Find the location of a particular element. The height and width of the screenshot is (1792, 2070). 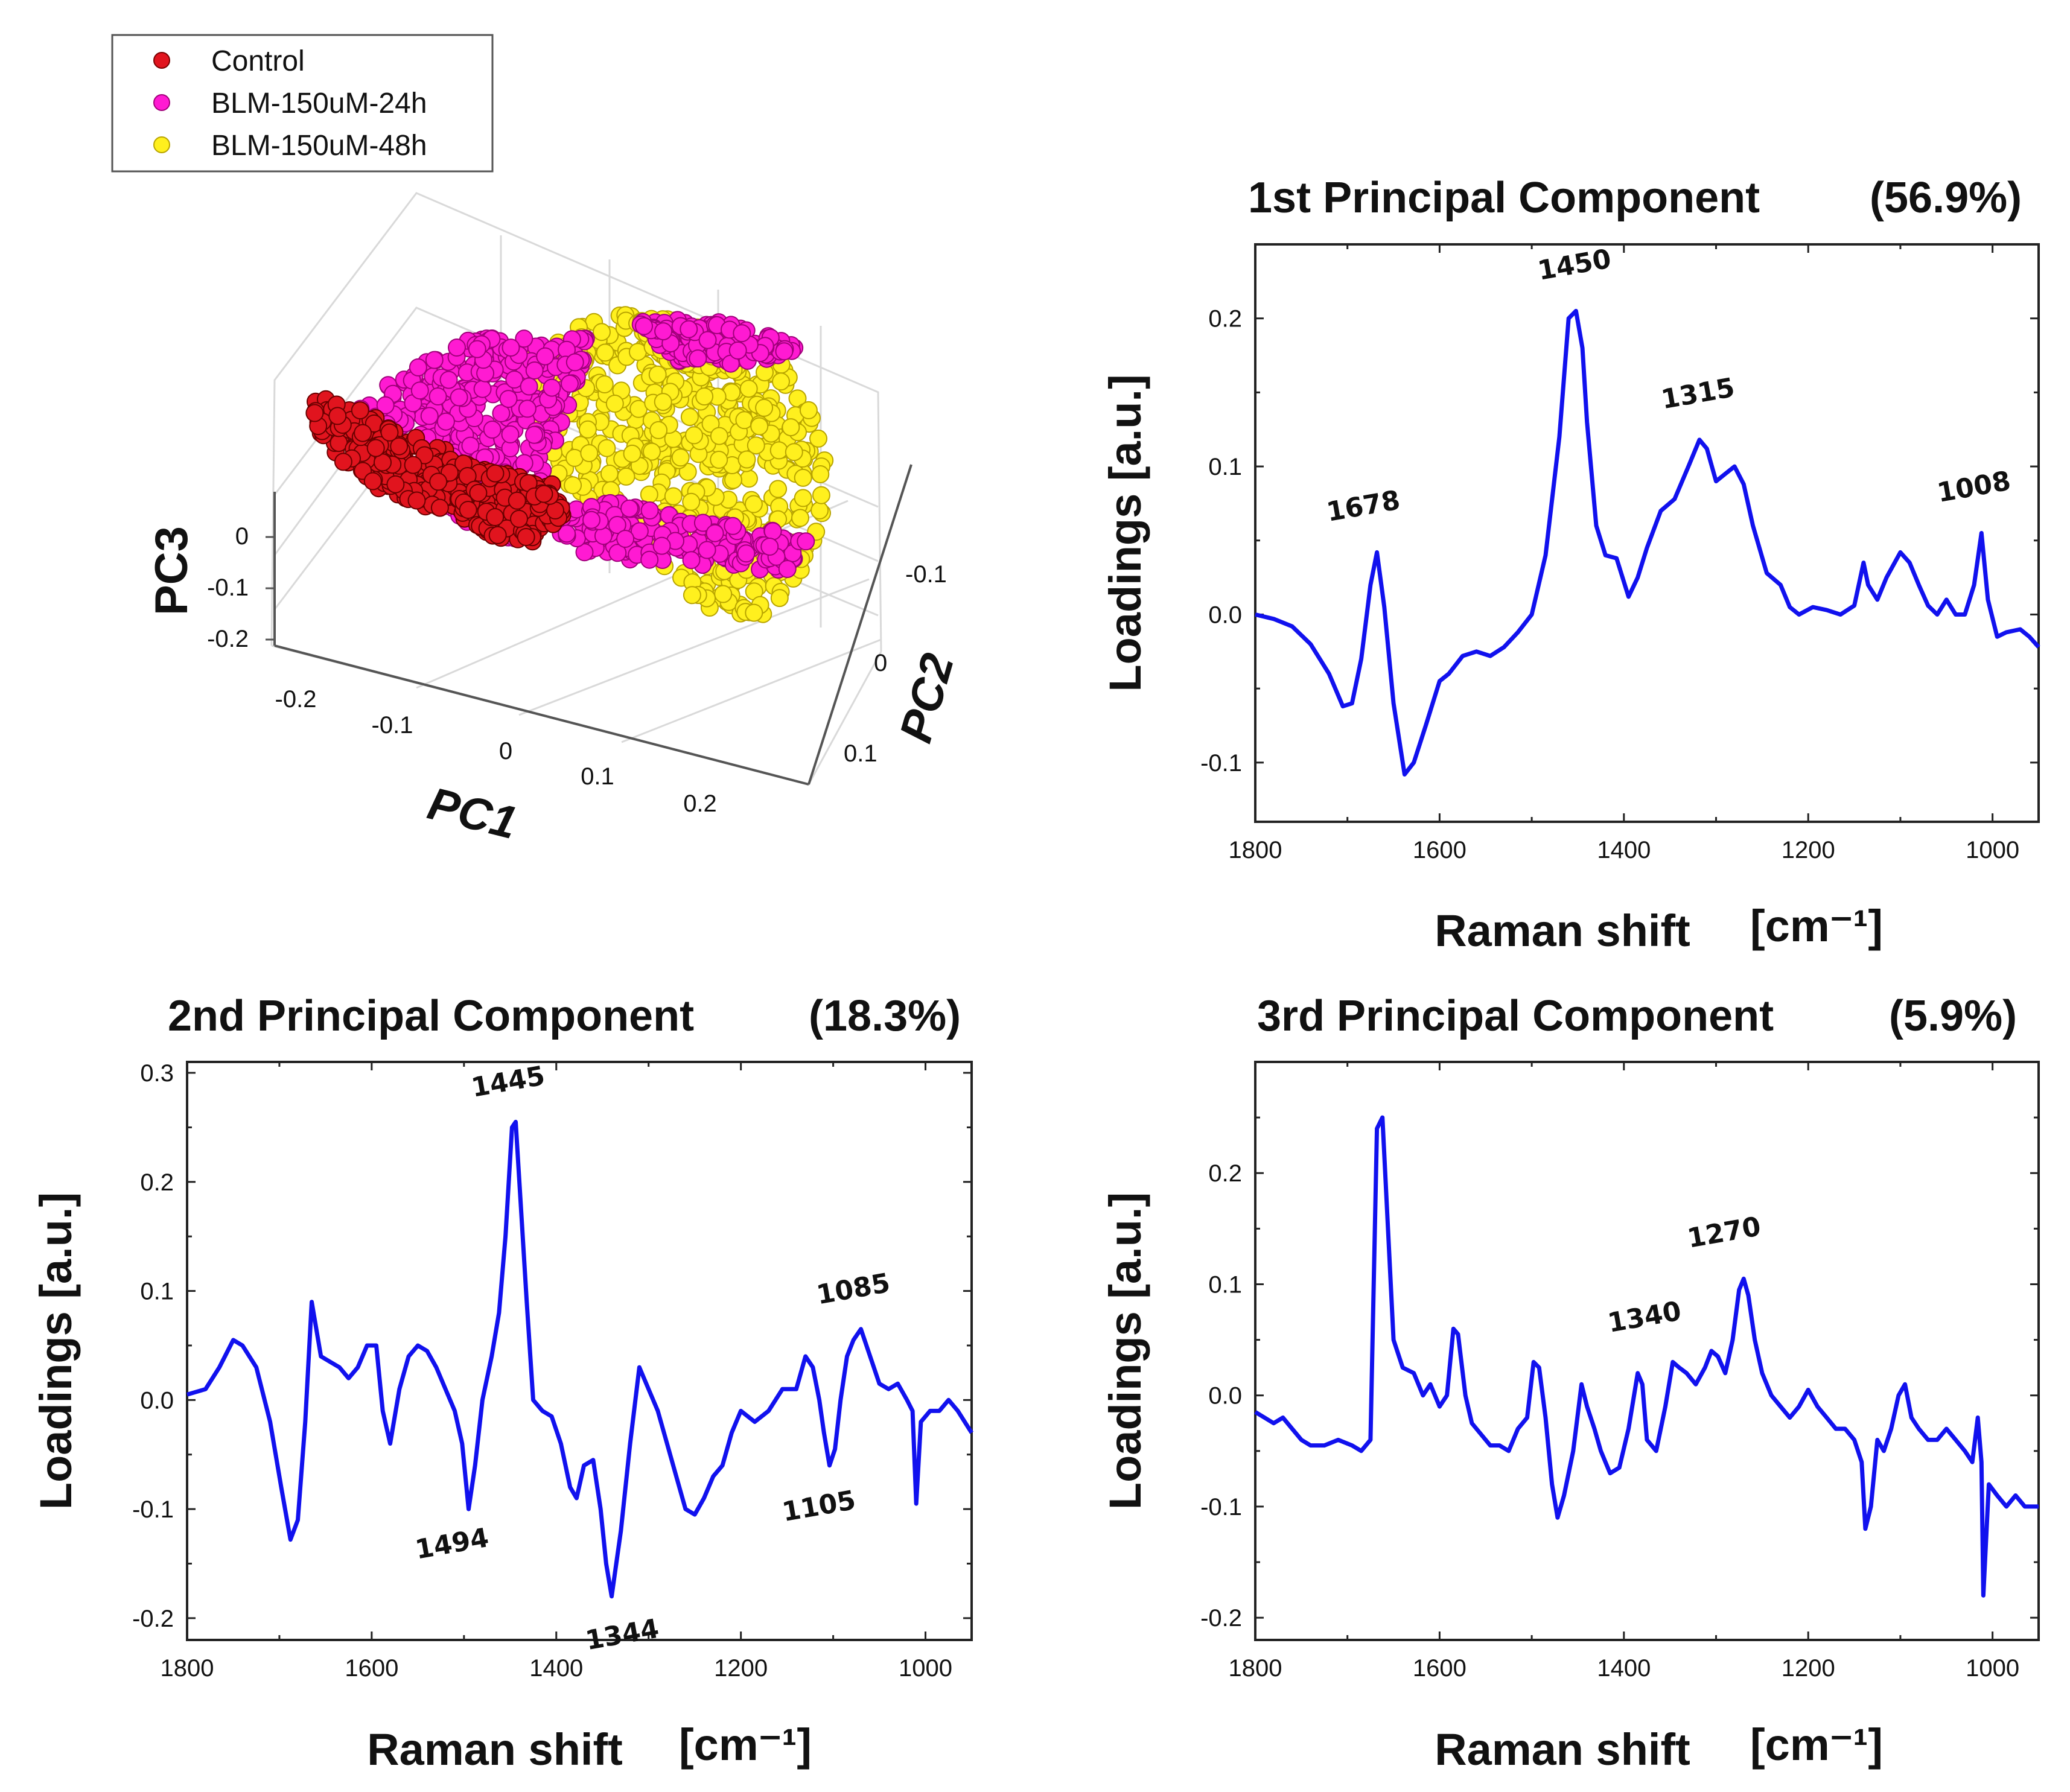

y-tick-label: 0.3 is located at coordinates (157, 1073).